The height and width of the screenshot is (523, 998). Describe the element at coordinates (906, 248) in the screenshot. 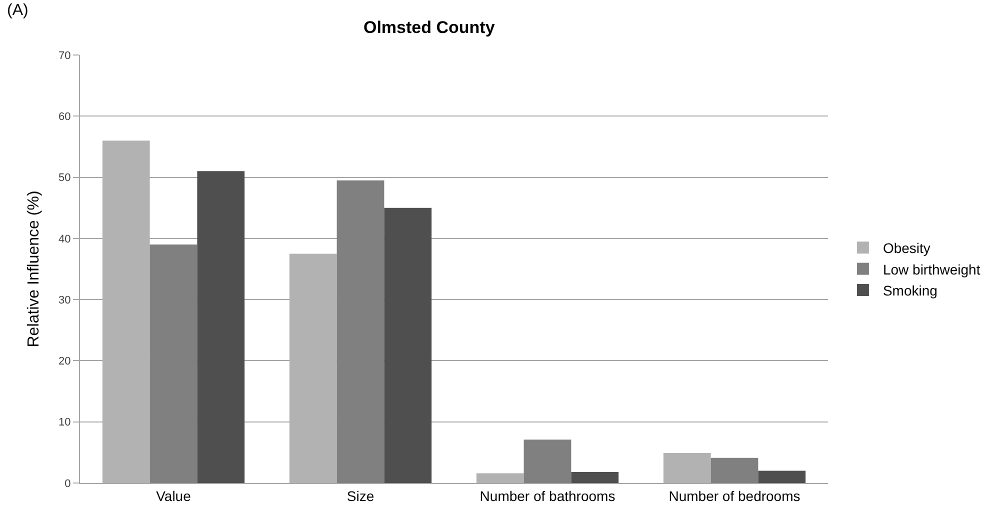

I see `legend-label: Obesity` at that location.